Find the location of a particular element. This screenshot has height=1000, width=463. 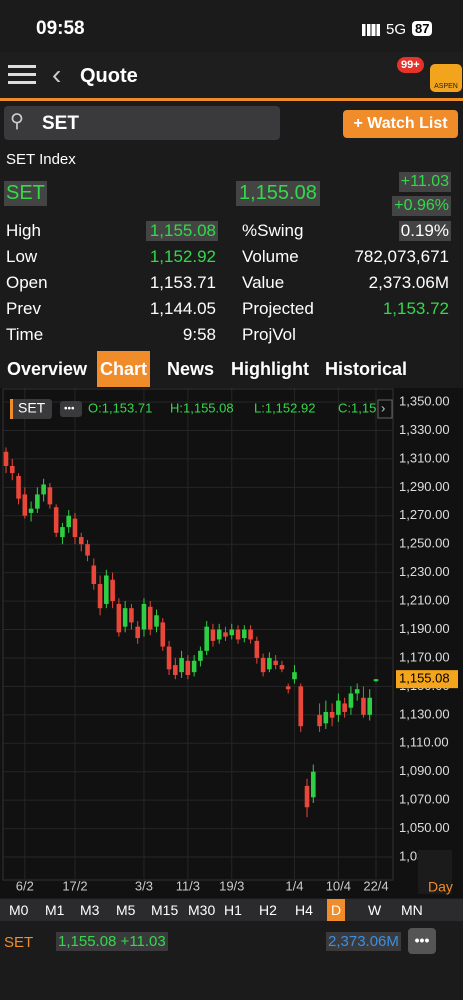

header: ‹ Quote 99+ ASPEN is located at coordinates (231, 76).